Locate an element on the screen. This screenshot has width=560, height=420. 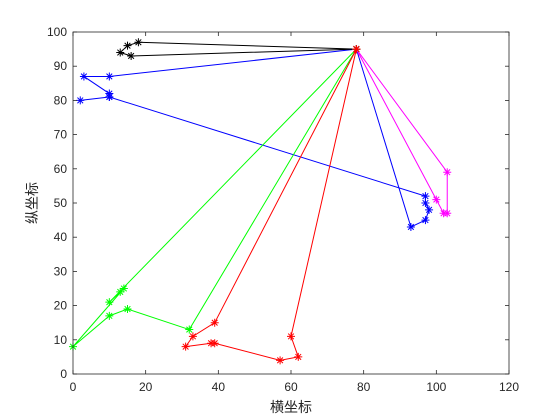
y-tick-label: 50 is located at coordinates (61, 203).